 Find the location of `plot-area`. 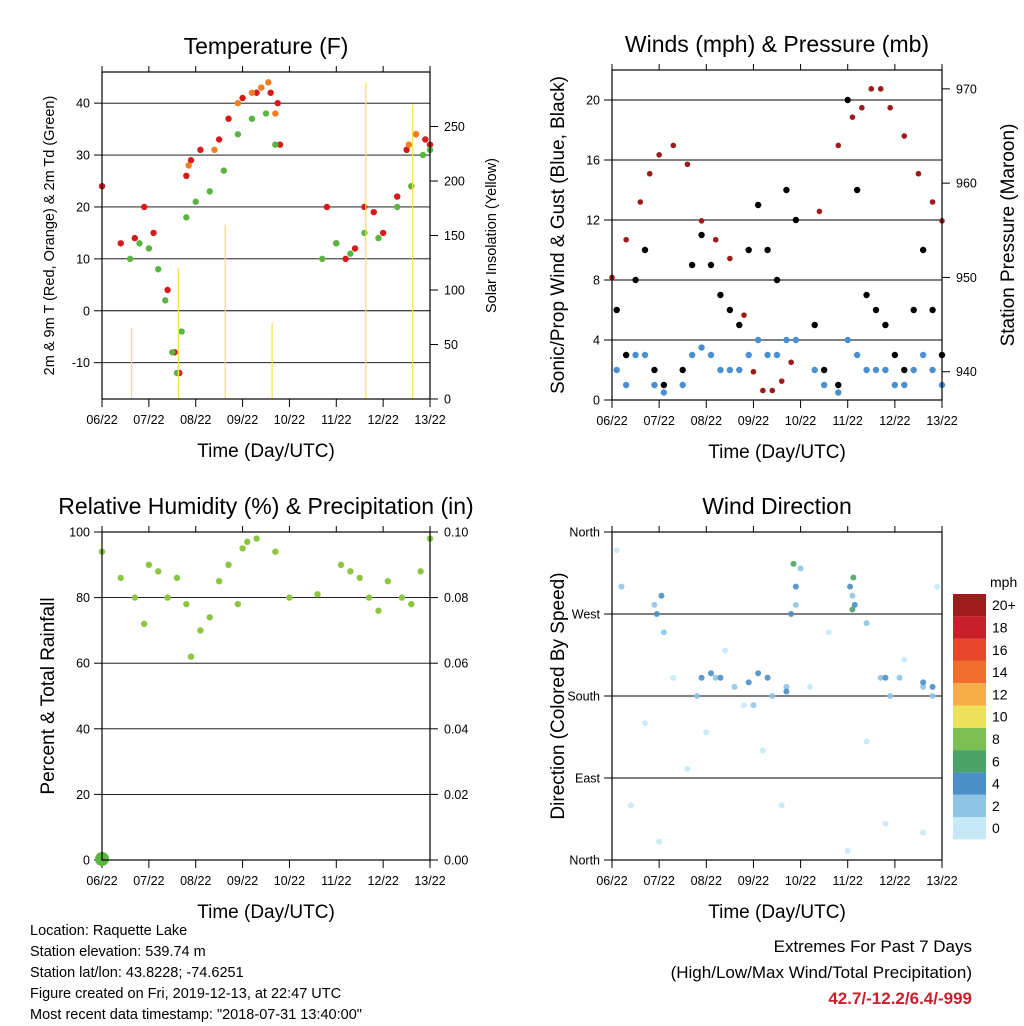

plot-area is located at coordinates (777, 700).